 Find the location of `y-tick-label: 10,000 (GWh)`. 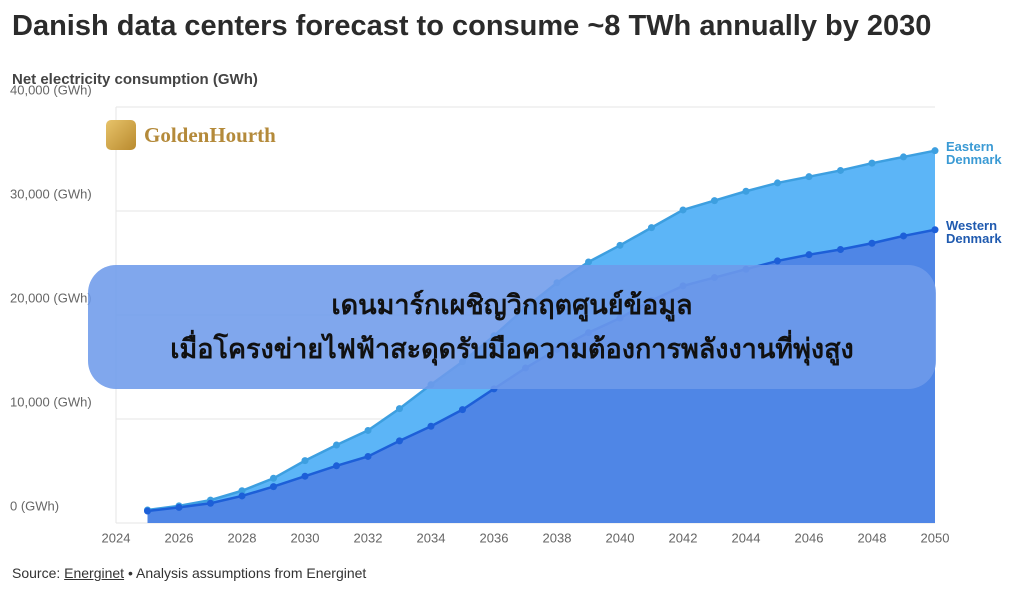

y-tick-label: 10,000 (GWh) is located at coordinates (51, 401).